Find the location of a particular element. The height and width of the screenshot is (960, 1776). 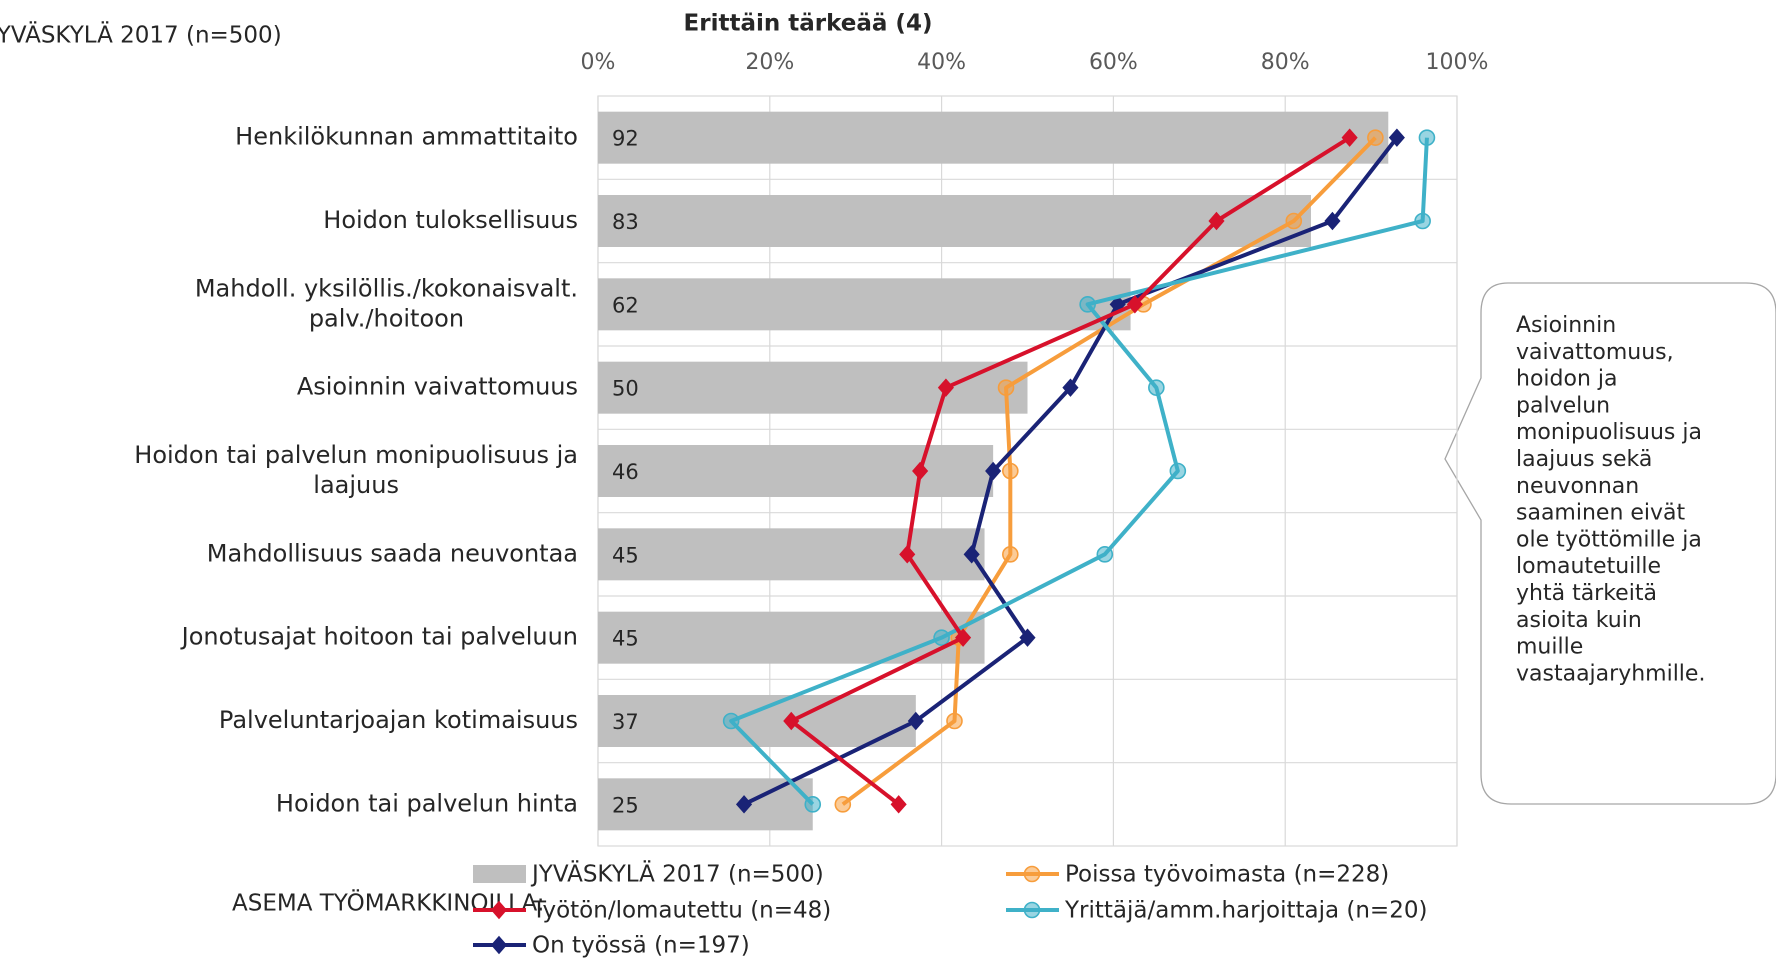

category-label-line: Hoidon tai palvelun monipuolisuus ja is located at coordinates (356, 455).